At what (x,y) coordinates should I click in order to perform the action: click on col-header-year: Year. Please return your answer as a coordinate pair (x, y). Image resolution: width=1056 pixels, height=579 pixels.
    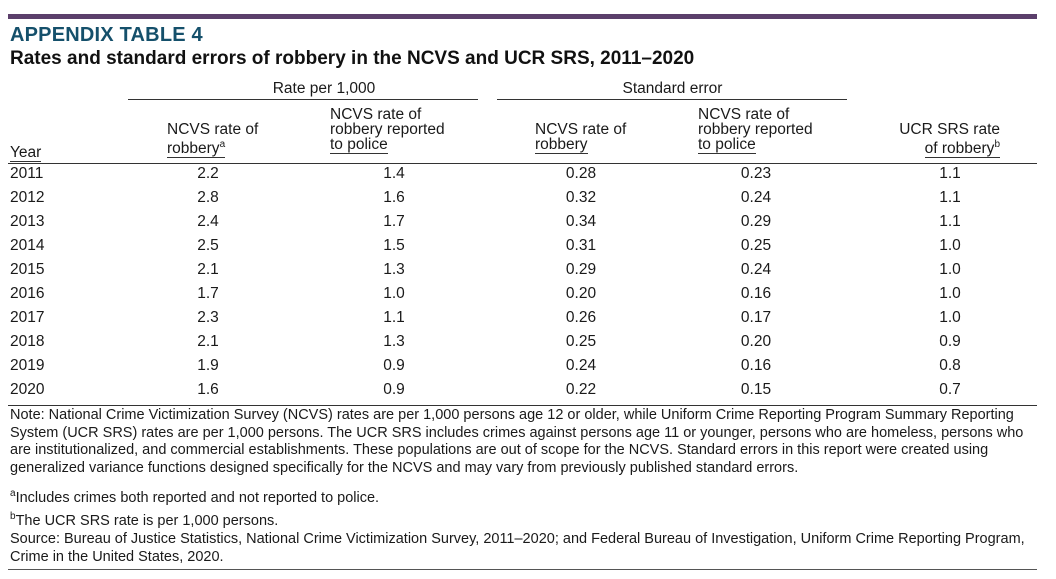
    Looking at the image, I should click on (26, 153).